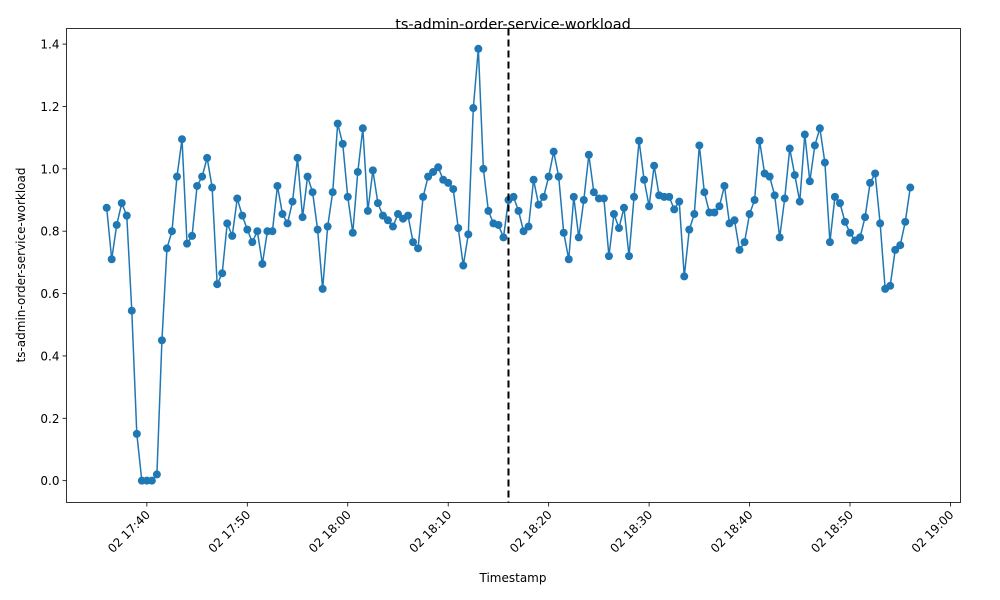 The height and width of the screenshot is (600, 1000). What do you see at coordinates (53, 263) in the screenshot?
I see `y-axis: 0.0 0.2 0.4 0.6 0.8 1.0 1.2 1.4` at bounding box center [53, 263].